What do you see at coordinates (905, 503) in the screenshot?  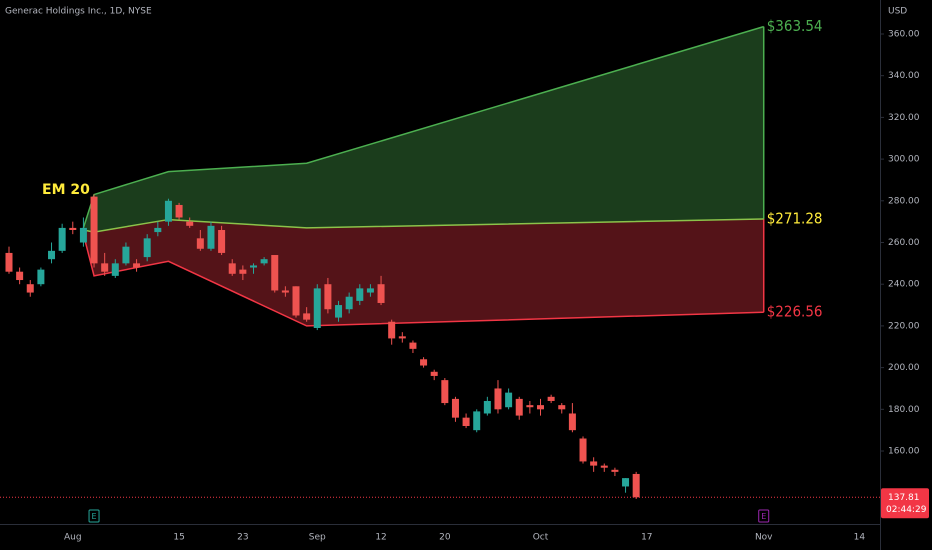 I see `last-price-tag` at bounding box center [905, 503].